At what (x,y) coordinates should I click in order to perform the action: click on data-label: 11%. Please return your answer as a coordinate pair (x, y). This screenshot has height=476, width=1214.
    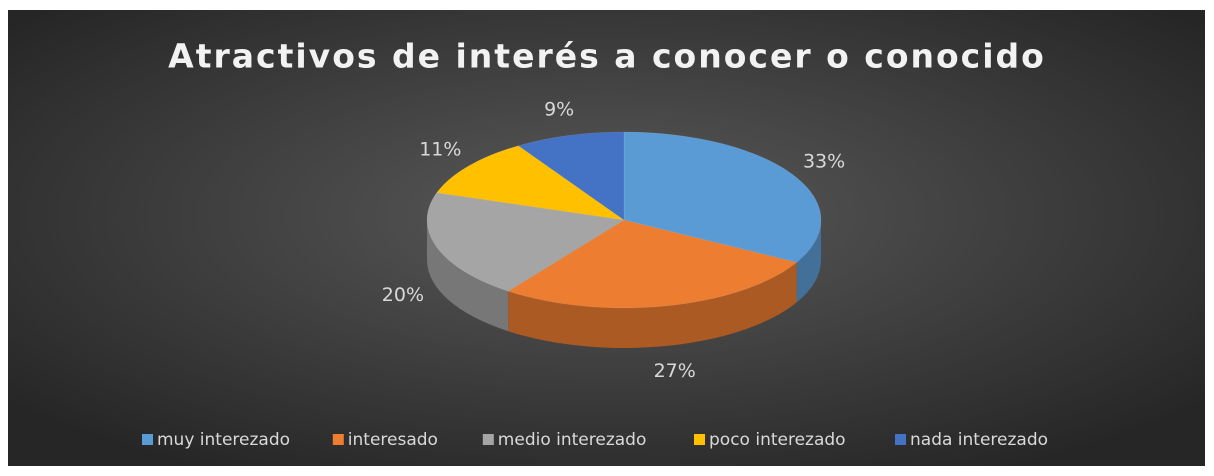
    Looking at the image, I should click on (440, 149).